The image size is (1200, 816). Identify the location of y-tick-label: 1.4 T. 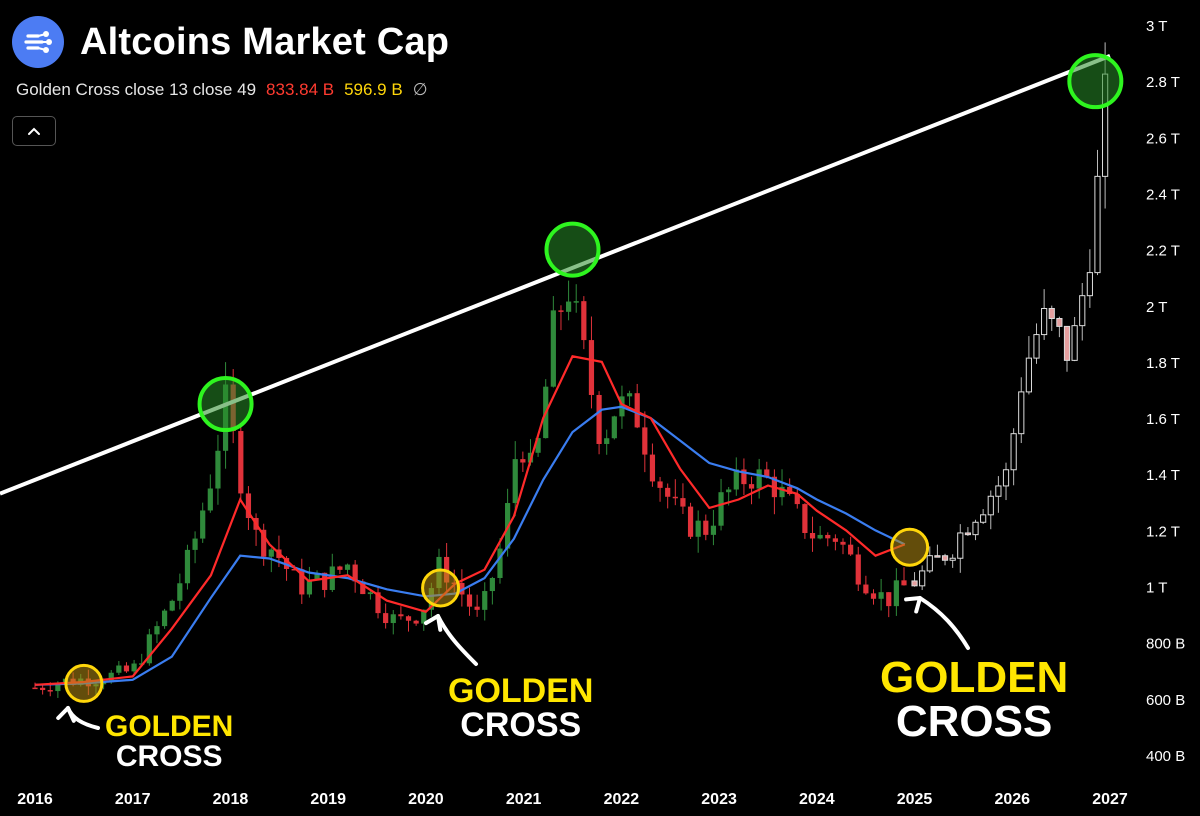
(1163, 475).